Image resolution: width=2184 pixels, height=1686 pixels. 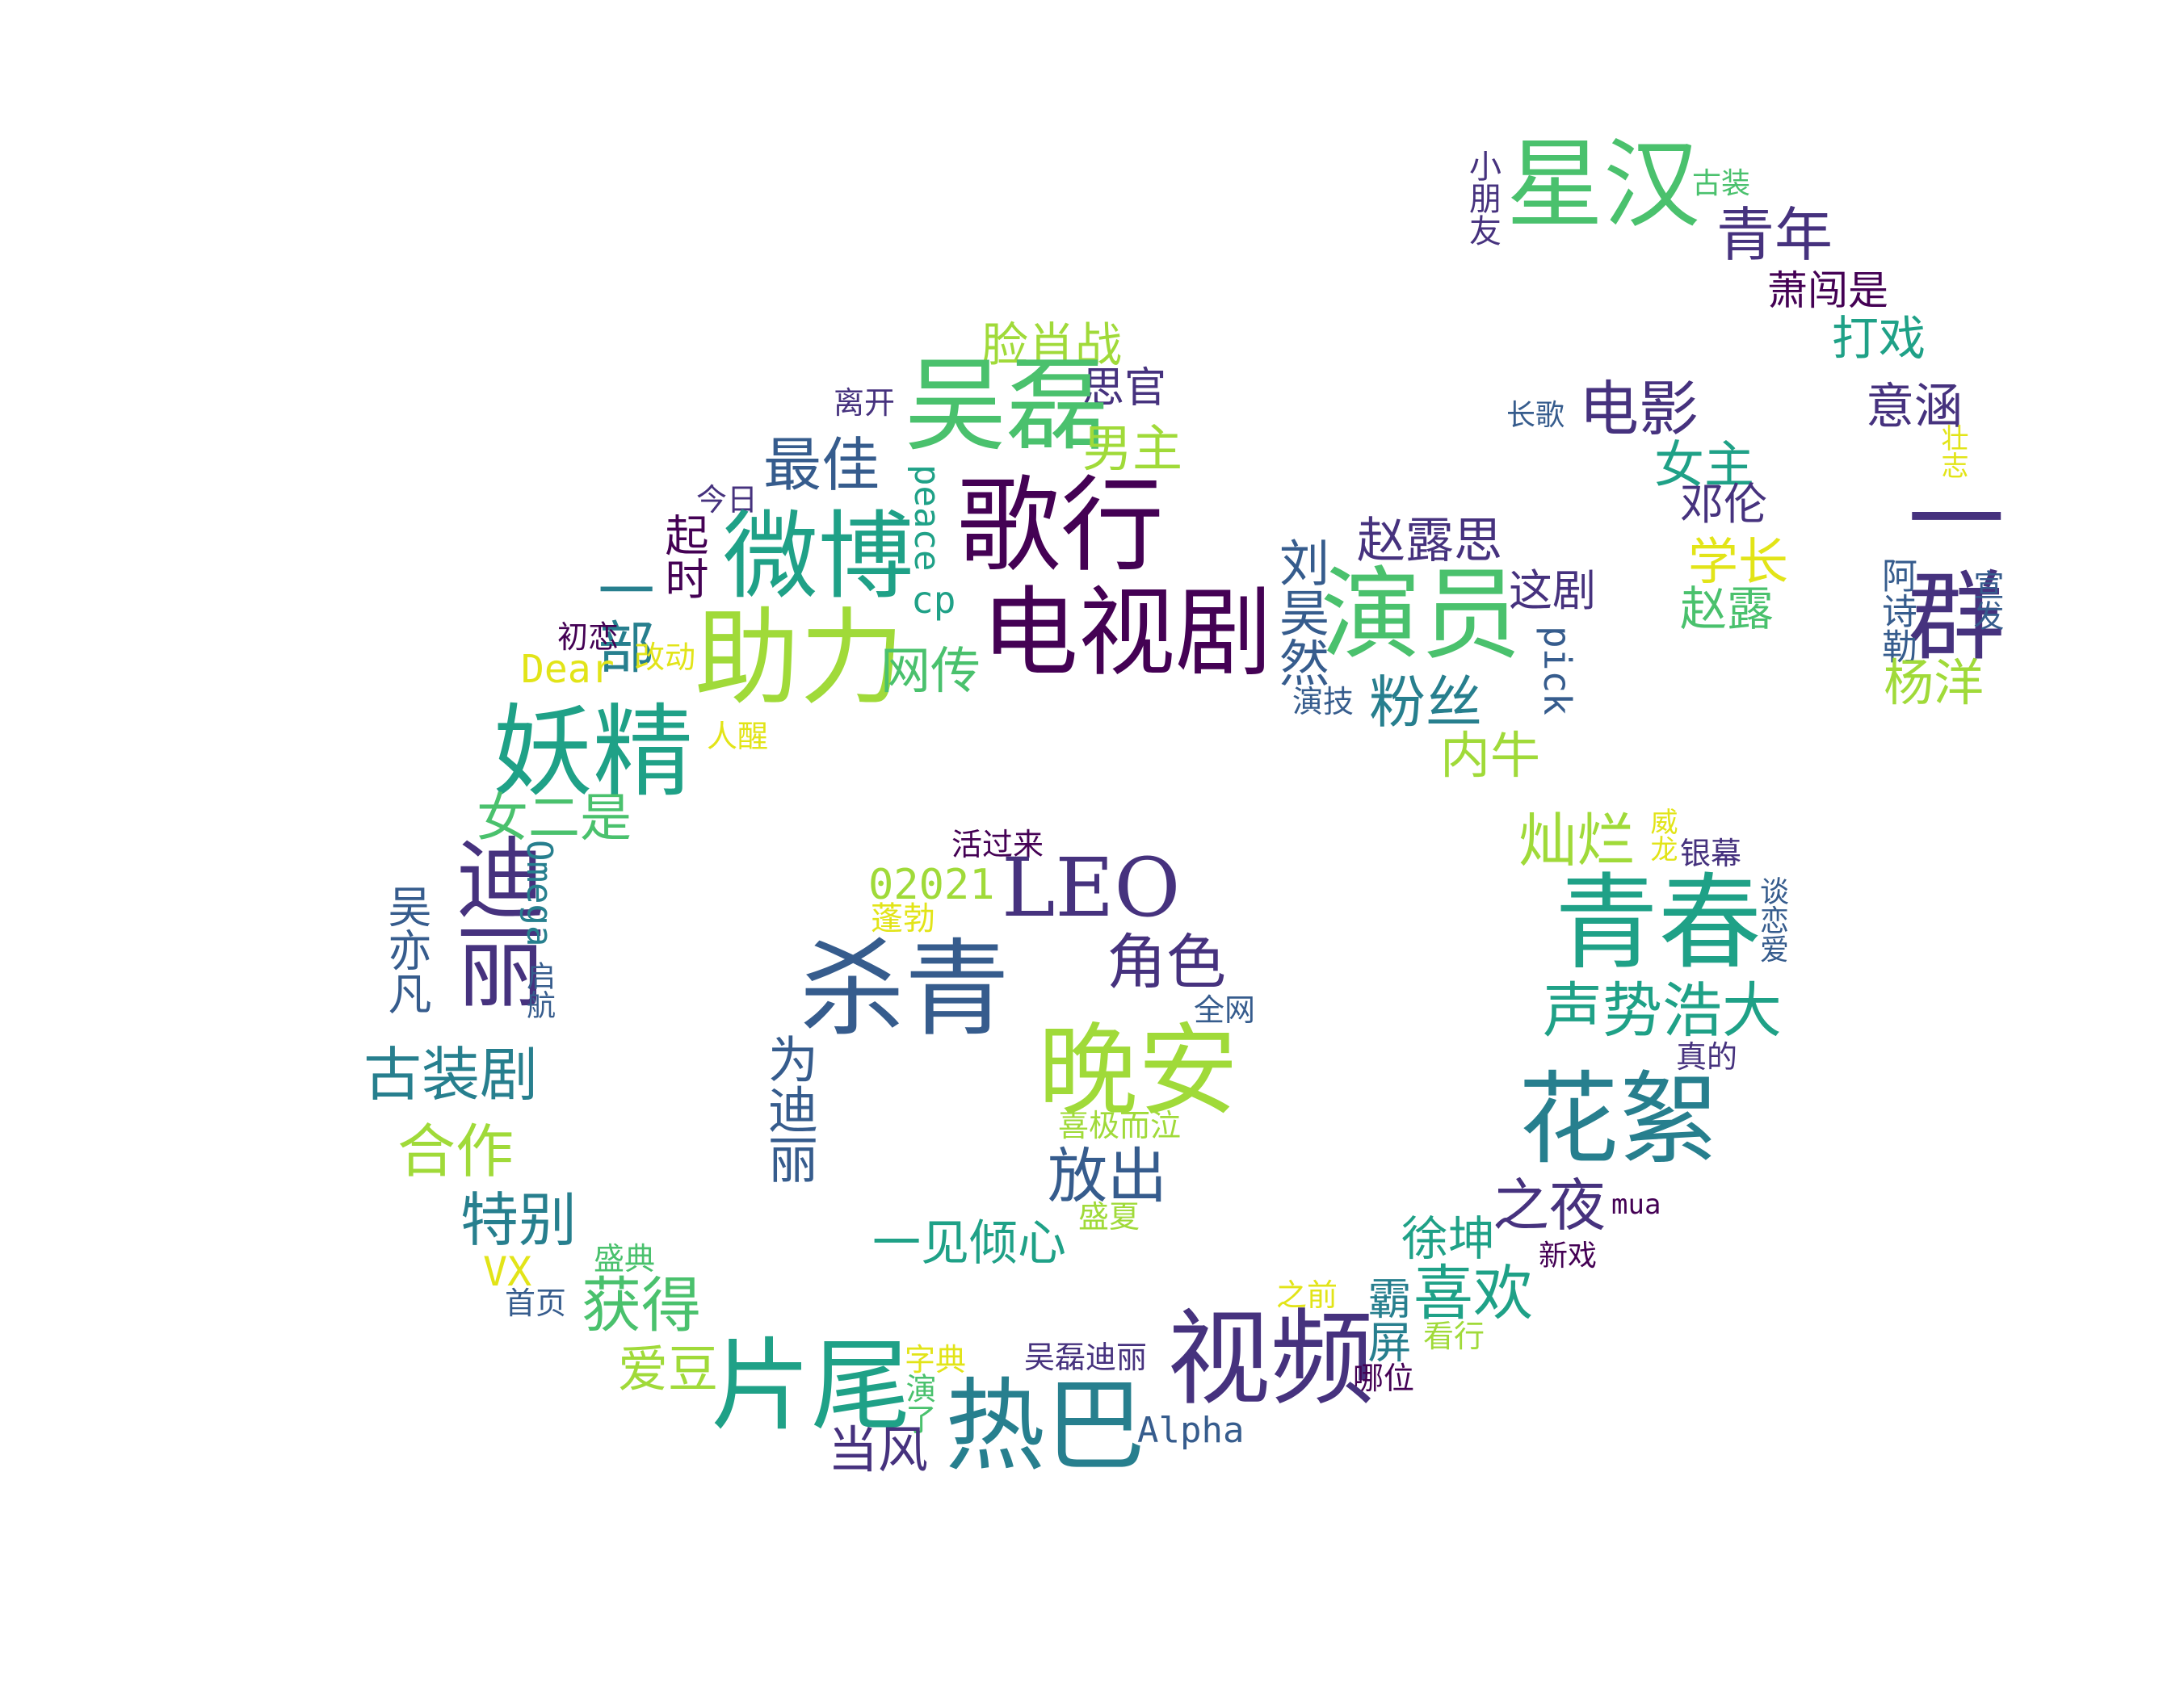 What do you see at coordinates (1107, 1176) in the screenshot?
I see `word: 放出` at bounding box center [1107, 1176].